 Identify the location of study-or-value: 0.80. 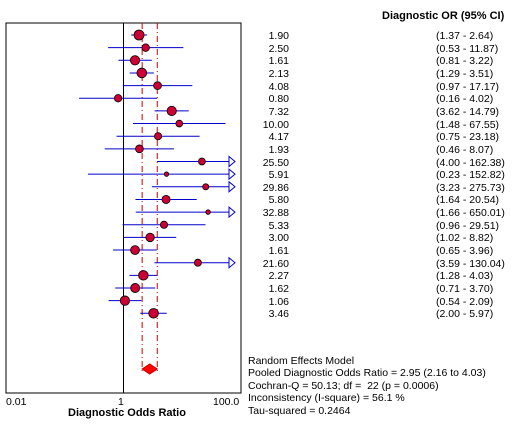
(278, 99).